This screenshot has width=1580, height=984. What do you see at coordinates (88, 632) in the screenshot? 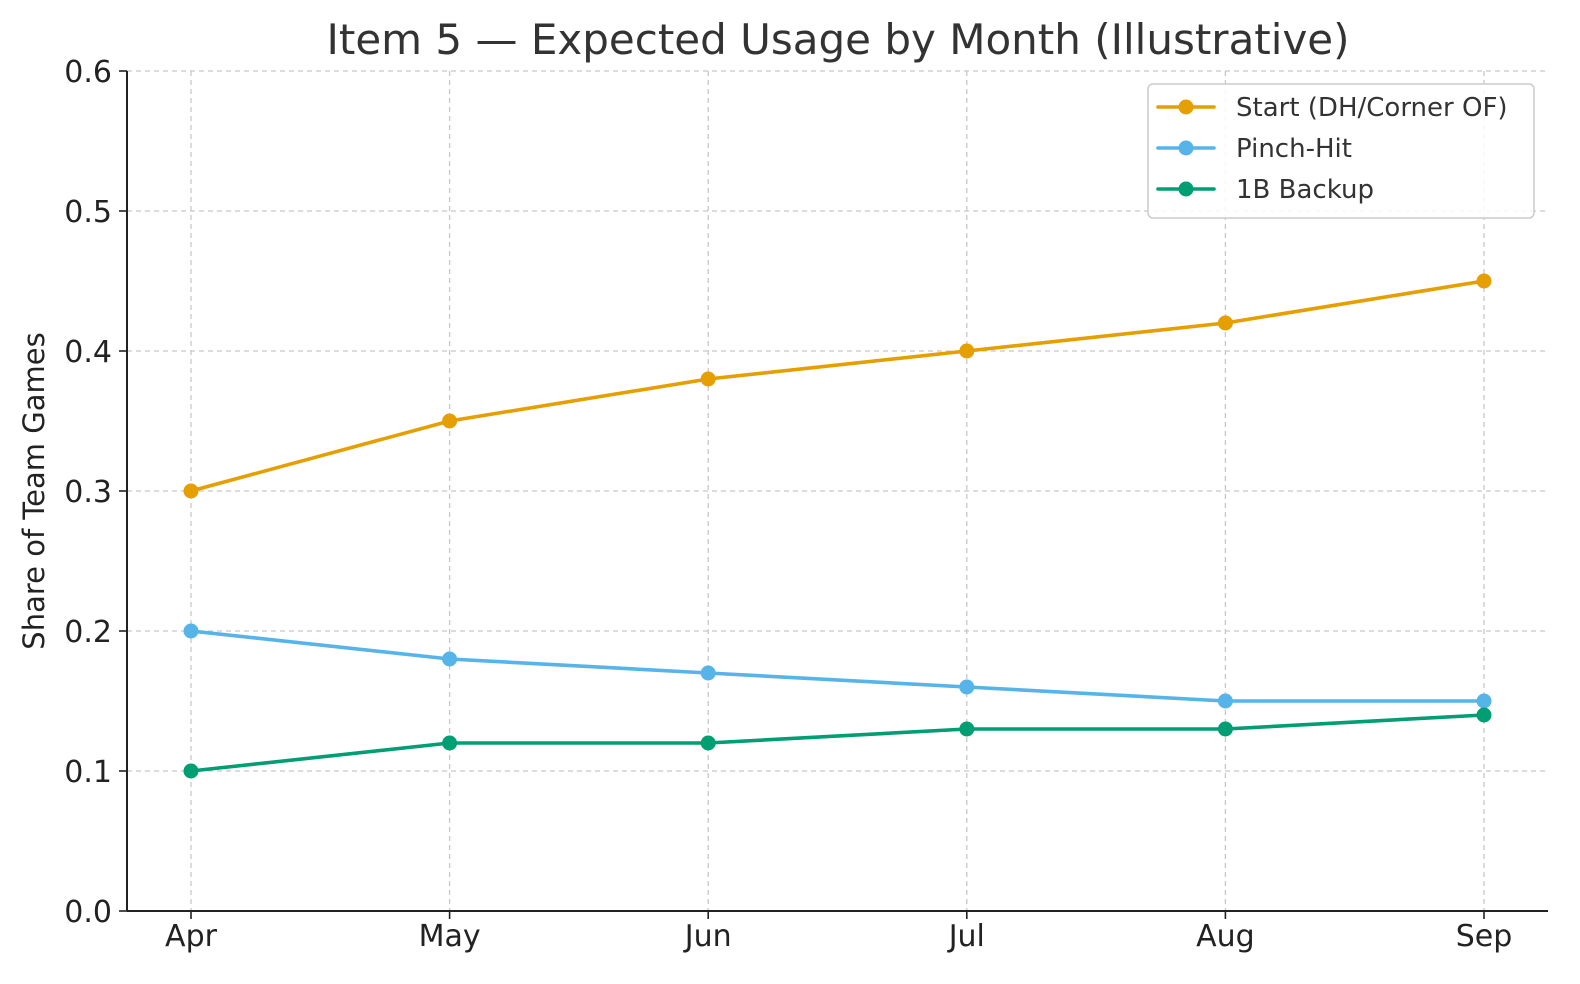
I see `y-tick-label: 0.2` at bounding box center [88, 632].